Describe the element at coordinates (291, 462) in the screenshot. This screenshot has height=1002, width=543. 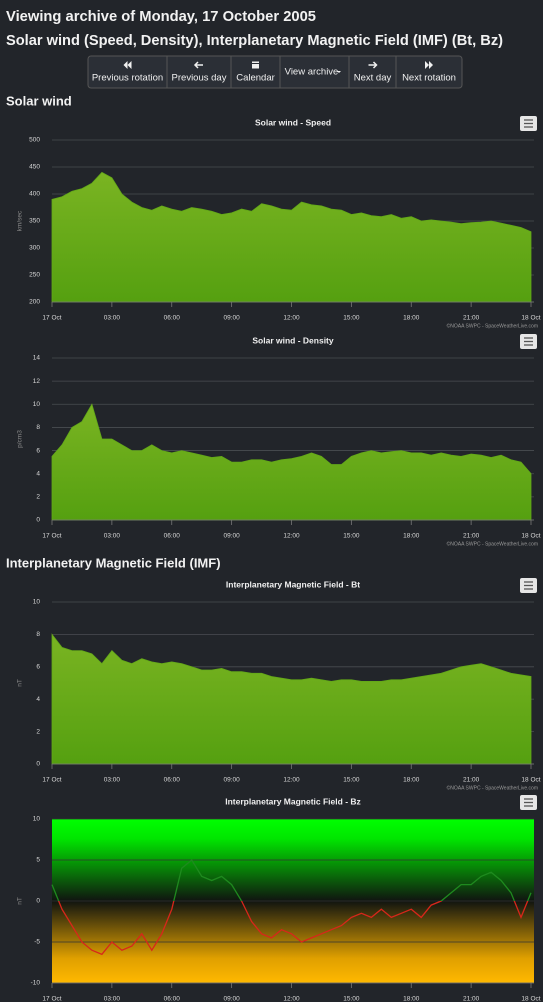
I see `area` at that location.